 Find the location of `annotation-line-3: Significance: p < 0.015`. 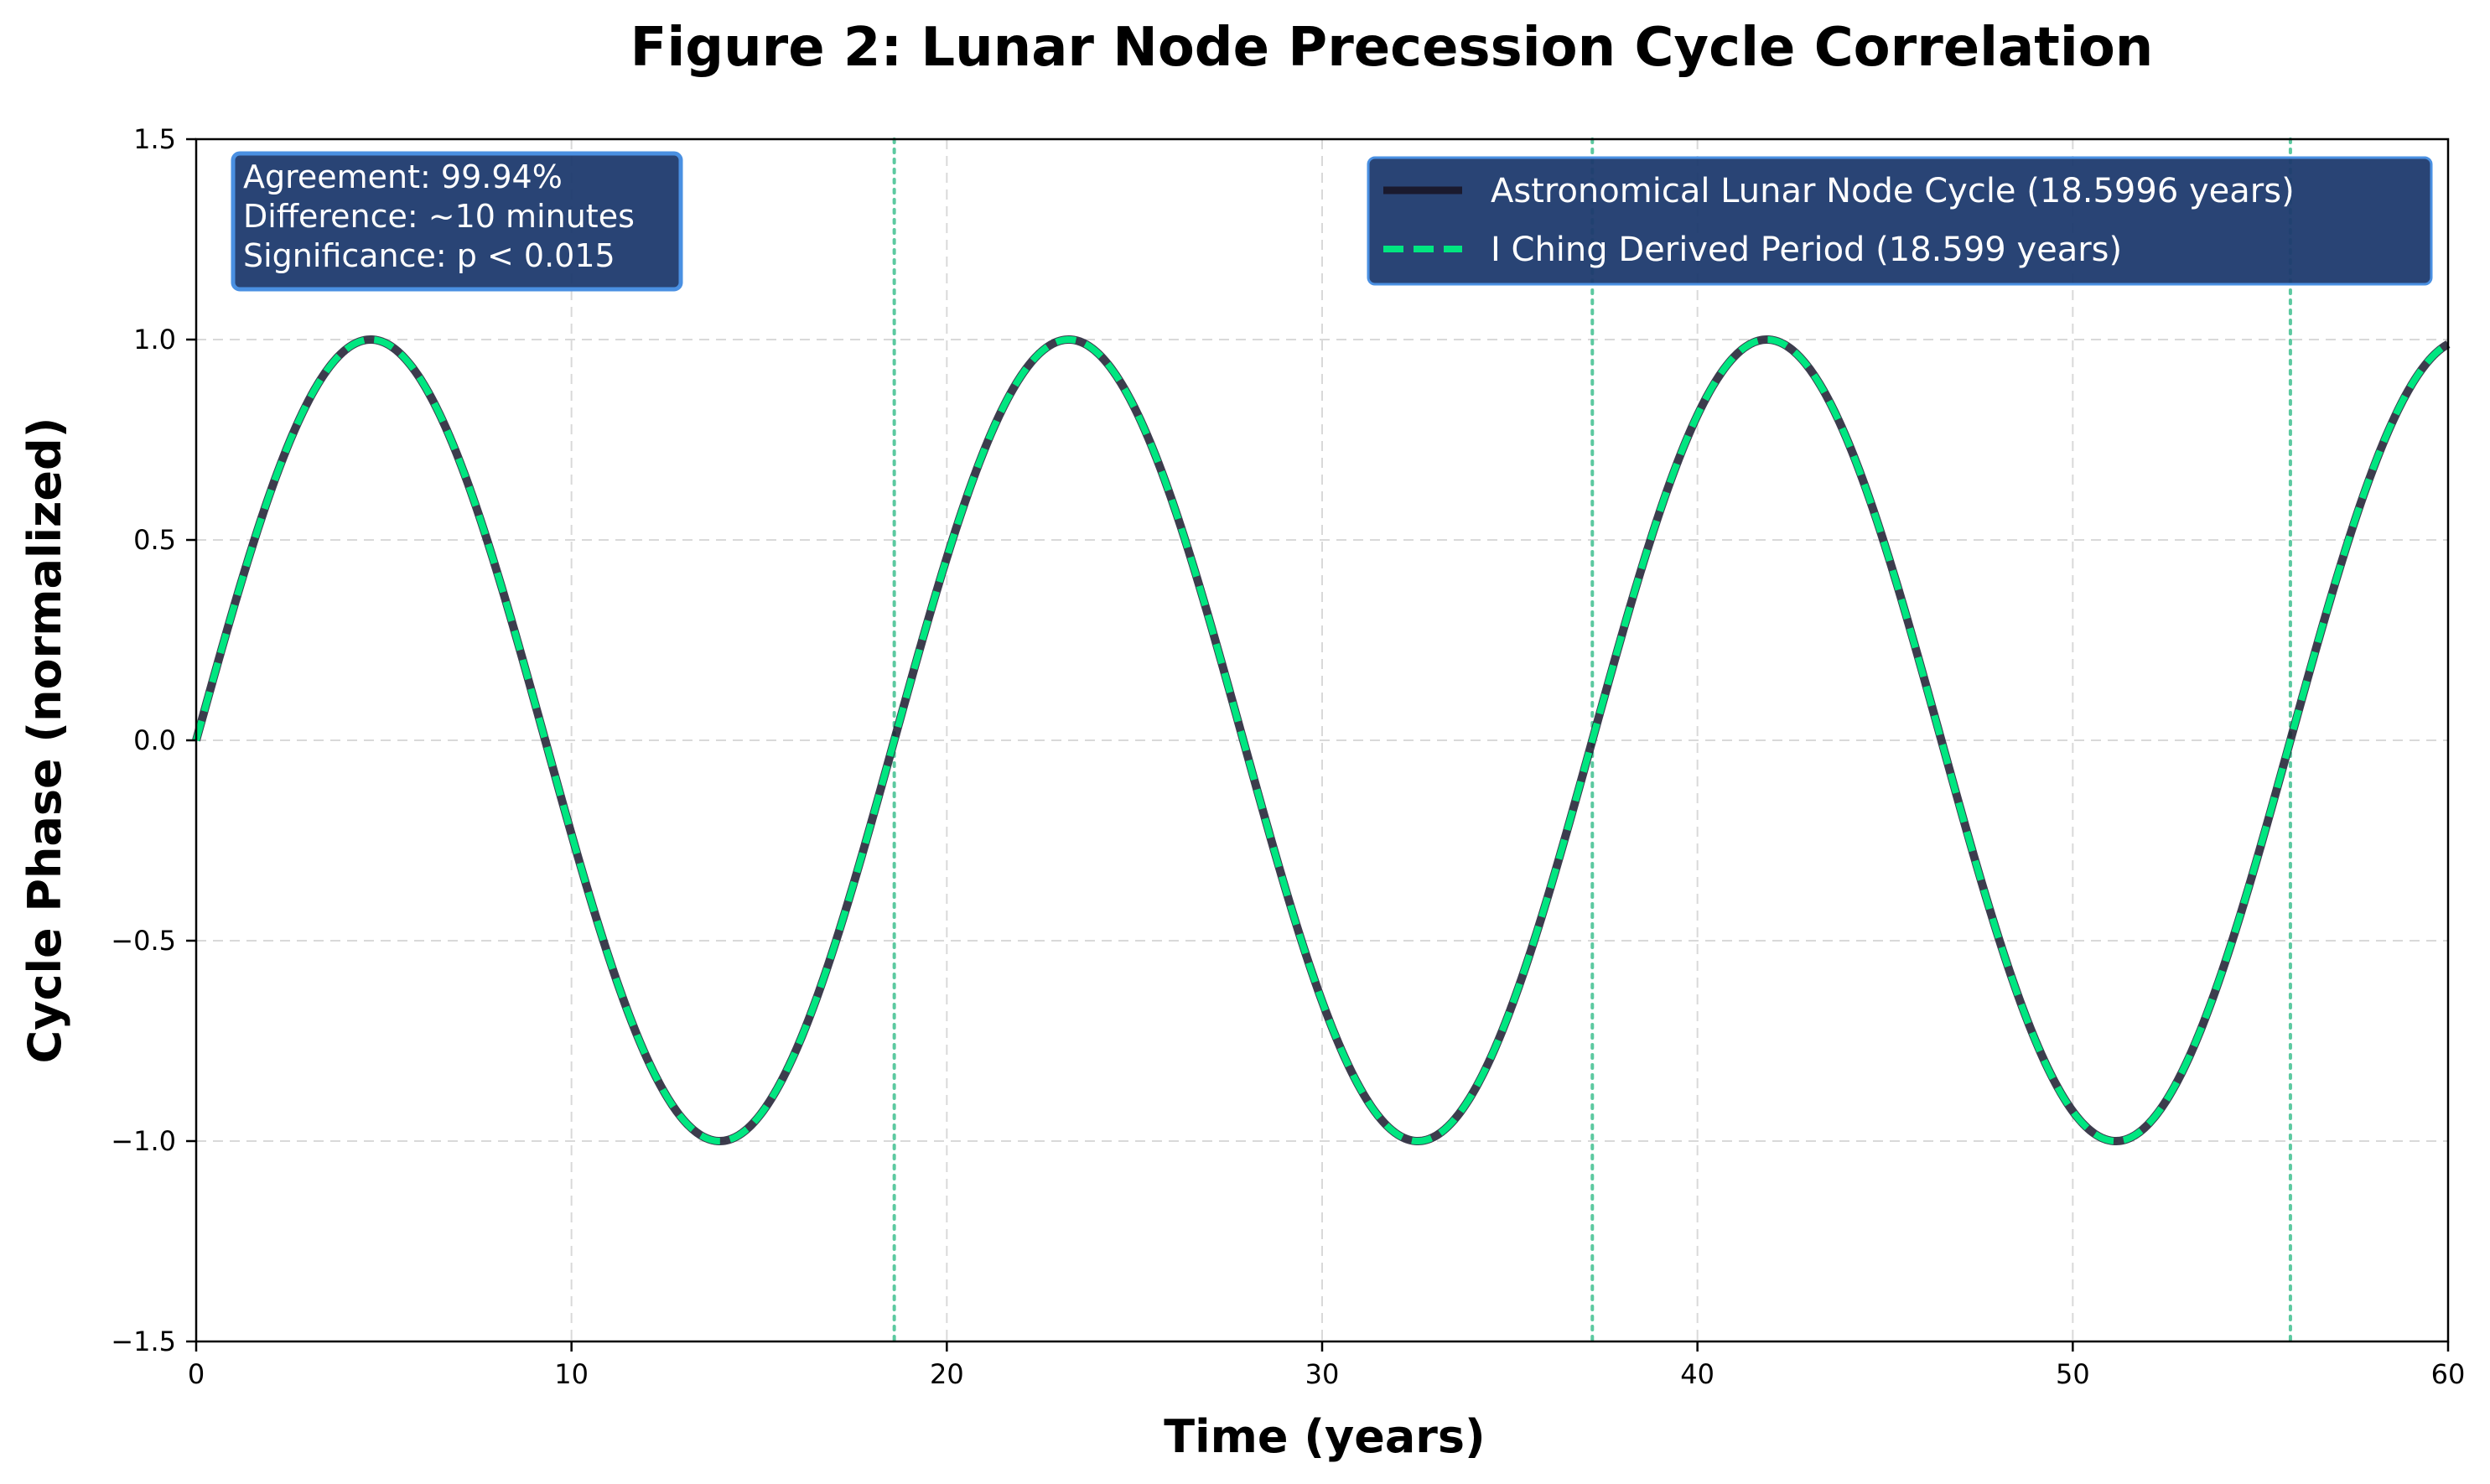

annotation-line-3: Significance: p < 0.015 is located at coordinates (429, 255).